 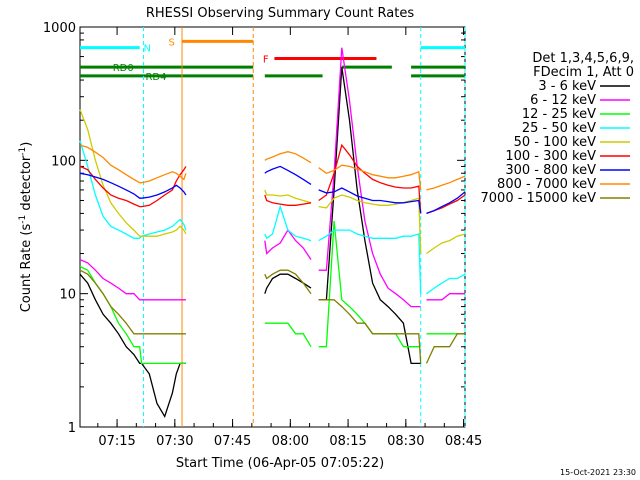 I want to click on chart-title: RHESSI Observing Summary Count Rates, so click(x=280, y=13).